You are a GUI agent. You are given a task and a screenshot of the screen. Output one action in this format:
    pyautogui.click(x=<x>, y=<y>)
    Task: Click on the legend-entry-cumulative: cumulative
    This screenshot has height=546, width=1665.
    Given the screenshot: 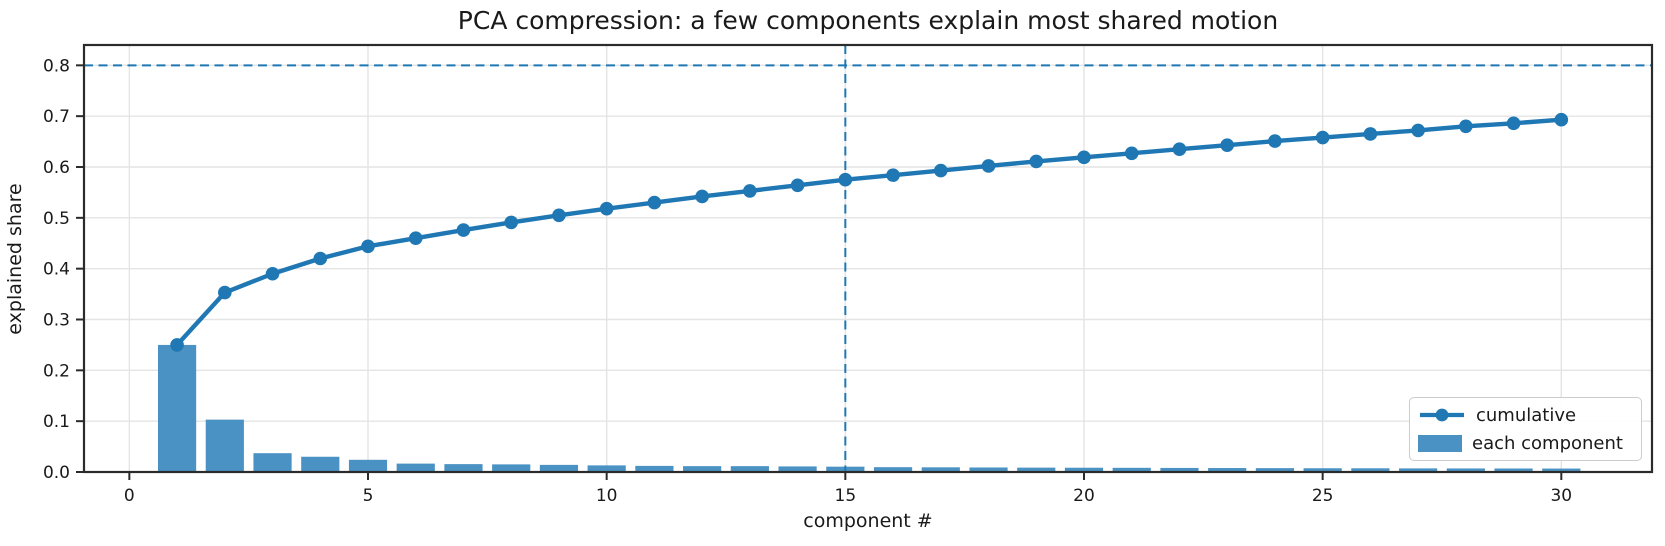 What is the action you would take?
    pyautogui.click(x=1525, y=415)
    